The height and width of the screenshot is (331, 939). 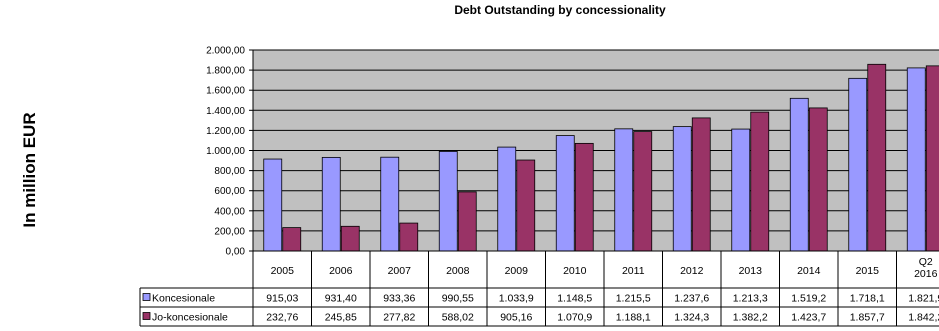 What do you see at coordinates (574, 299) in the screenshot?
I see `data-label: 1.148,5` at bounding box center [574, 299].